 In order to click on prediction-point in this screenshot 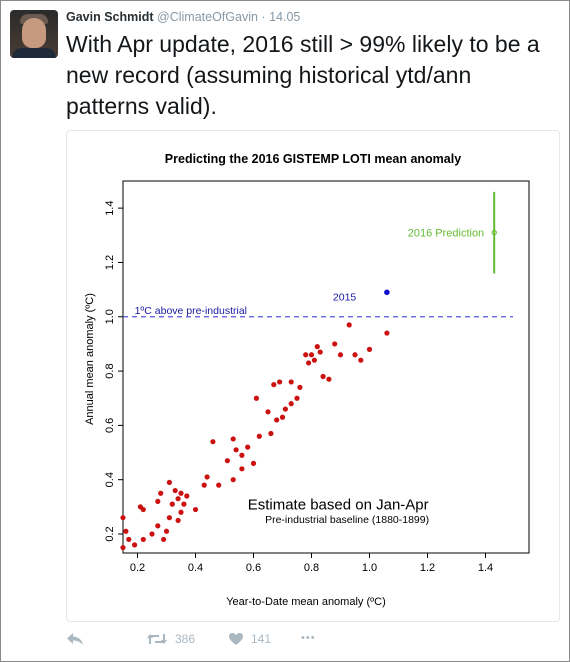, I will do `click(494, 232)`.